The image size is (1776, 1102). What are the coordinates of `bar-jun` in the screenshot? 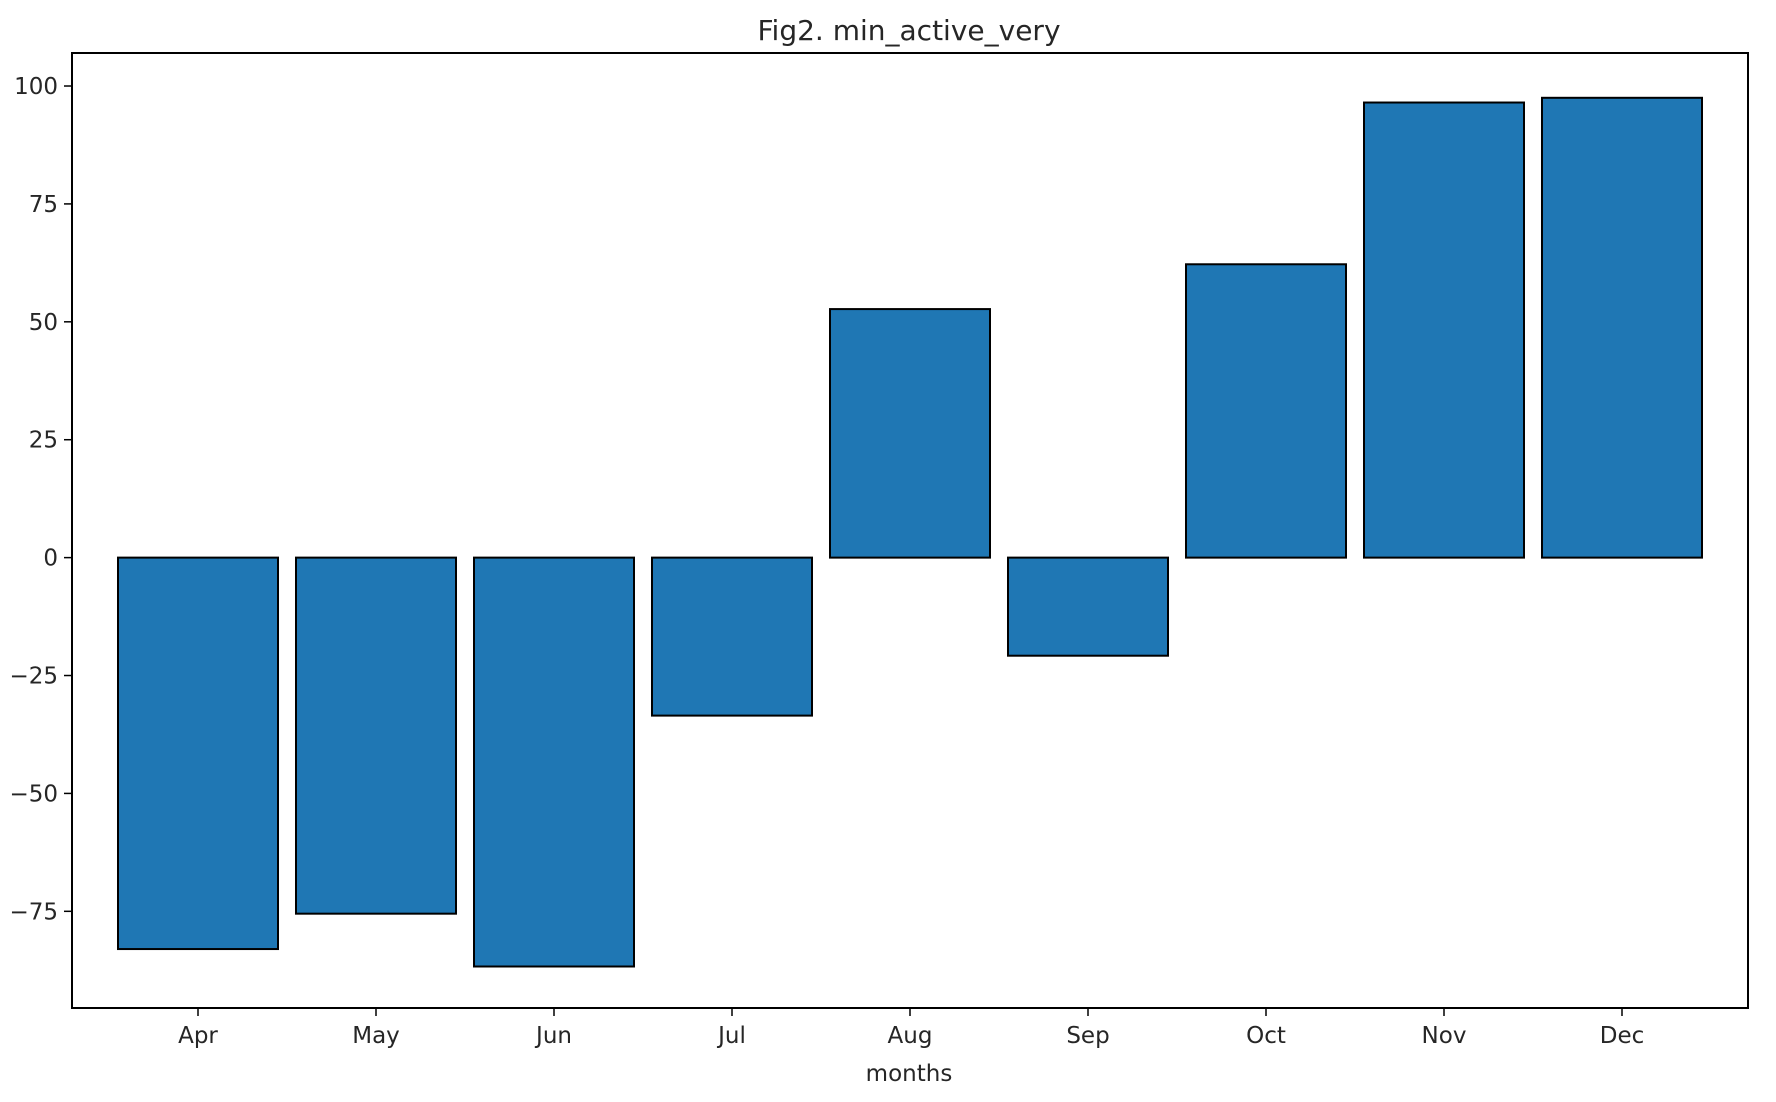 It's located at (554, 762).